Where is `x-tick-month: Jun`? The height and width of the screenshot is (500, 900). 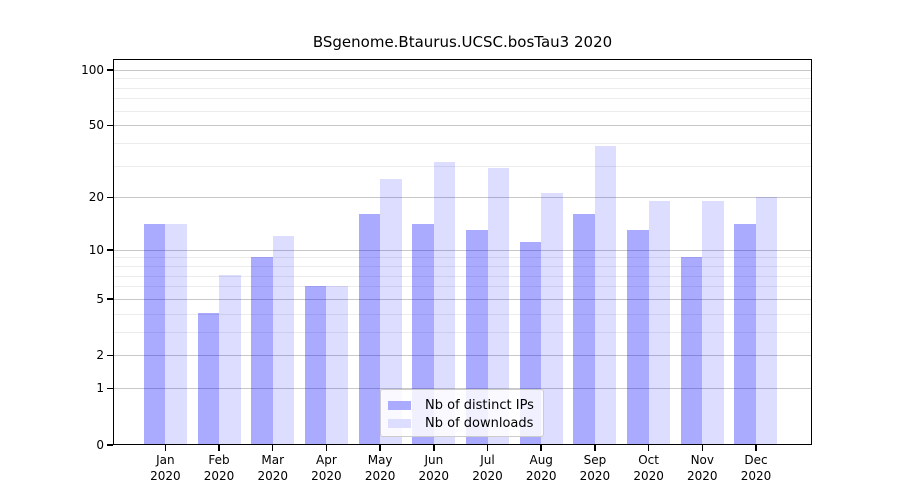
x-tick-month: Jun is located at coordinates (434, 460).